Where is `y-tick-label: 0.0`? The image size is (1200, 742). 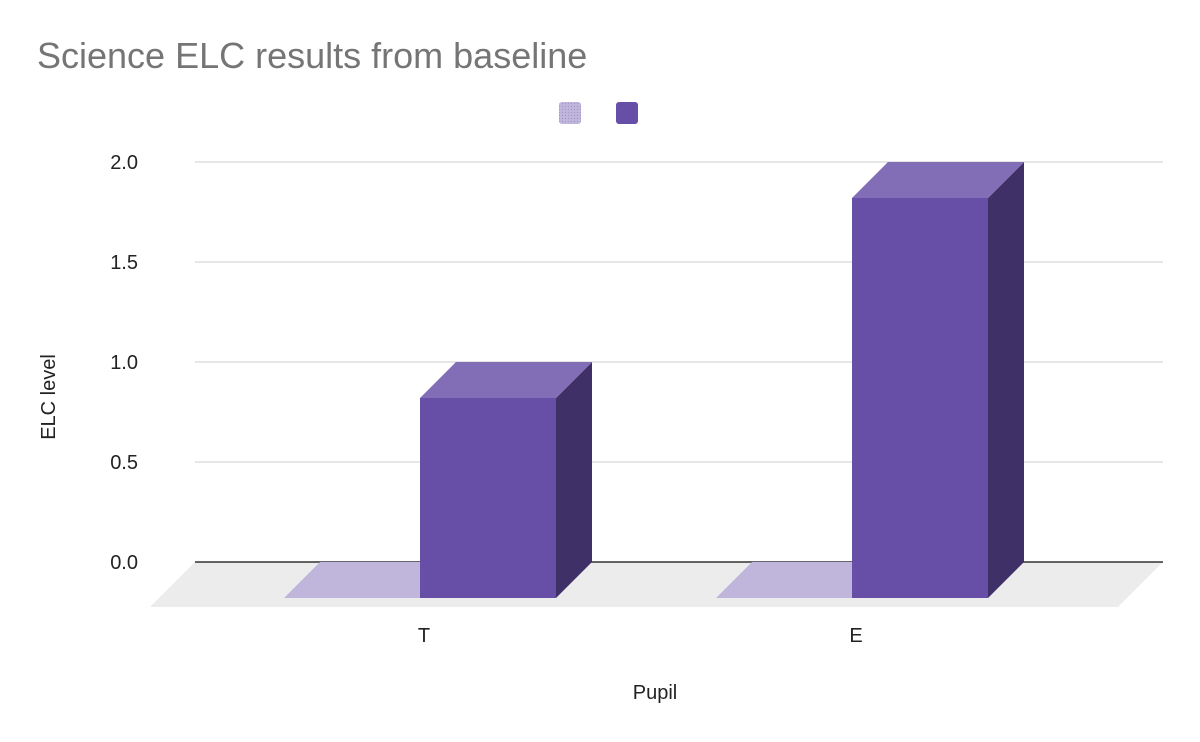 y-tick-label: 0.0 is located at coordinates (124, 563).